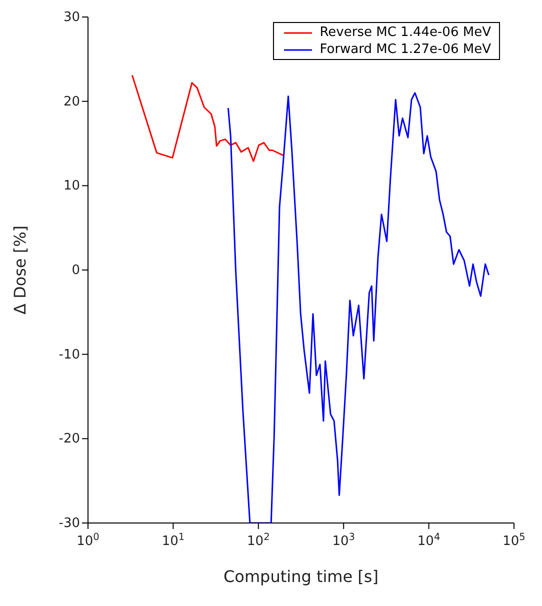 This screenshot has height=606, width=542. What do you see at coordinates (514, 540) in the screenshot?
I see `x-tick-label: 10$^{5}$` at bounding box center [514, 540].